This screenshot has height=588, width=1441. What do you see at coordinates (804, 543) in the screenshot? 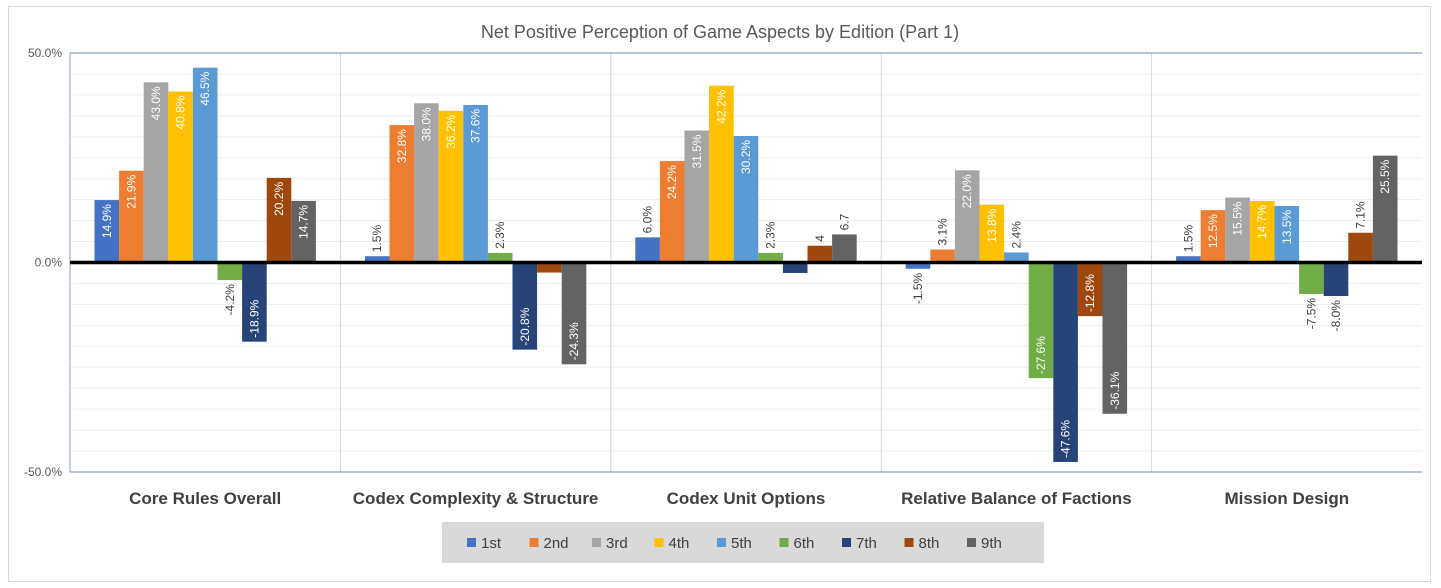
I see `legend-label: 6th` at bounding box center [804, 543].